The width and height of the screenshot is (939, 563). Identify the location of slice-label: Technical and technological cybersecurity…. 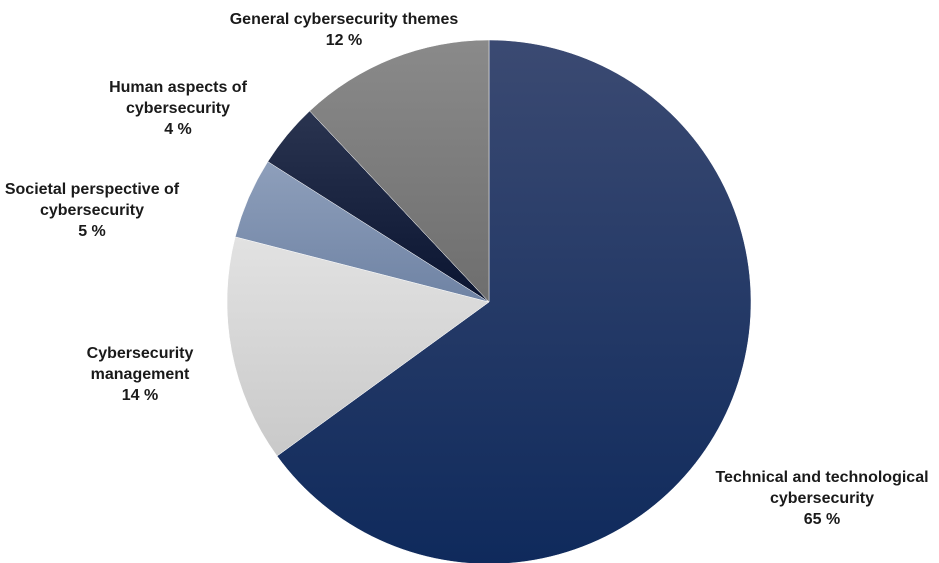
(821, 498).